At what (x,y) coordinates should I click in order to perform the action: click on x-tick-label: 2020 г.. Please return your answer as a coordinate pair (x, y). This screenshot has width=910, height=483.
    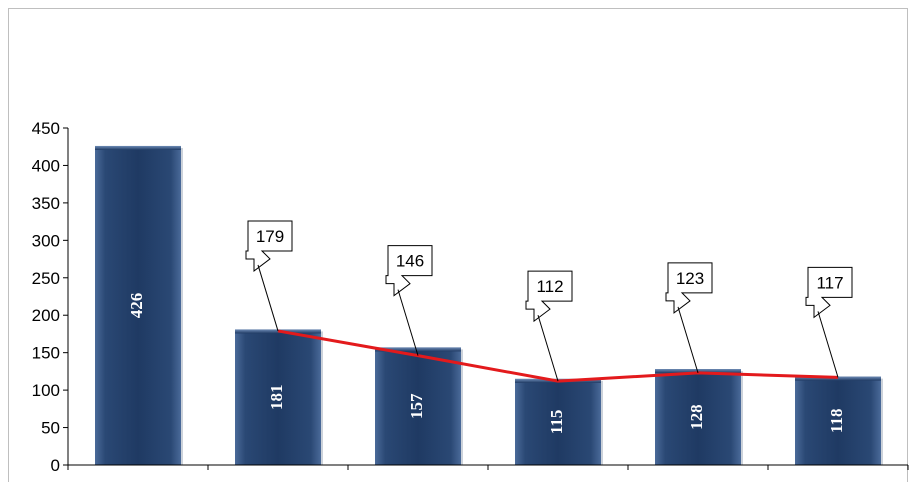
    Looking at the image, I should click on (698, 482).